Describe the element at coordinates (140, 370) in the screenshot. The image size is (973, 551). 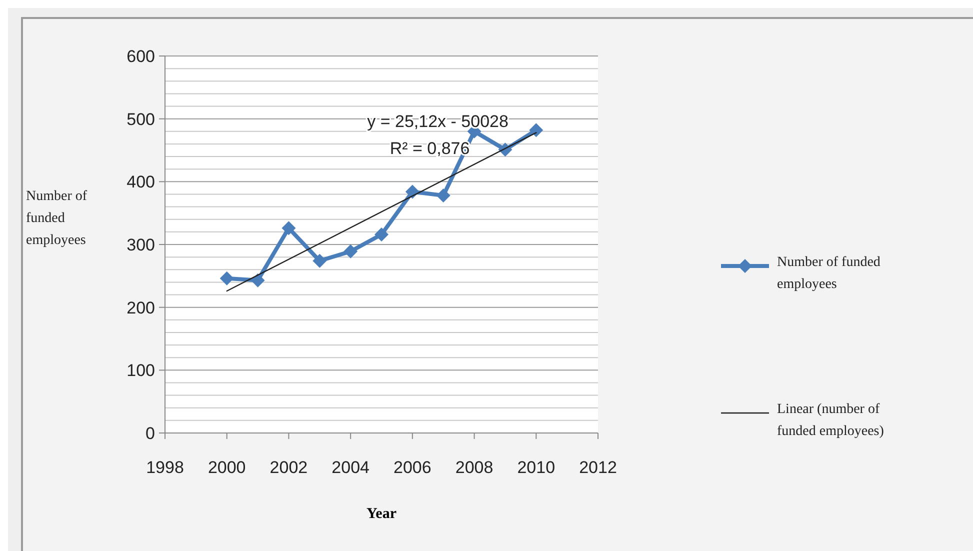
I see `y-tick-label: 100` at that location.